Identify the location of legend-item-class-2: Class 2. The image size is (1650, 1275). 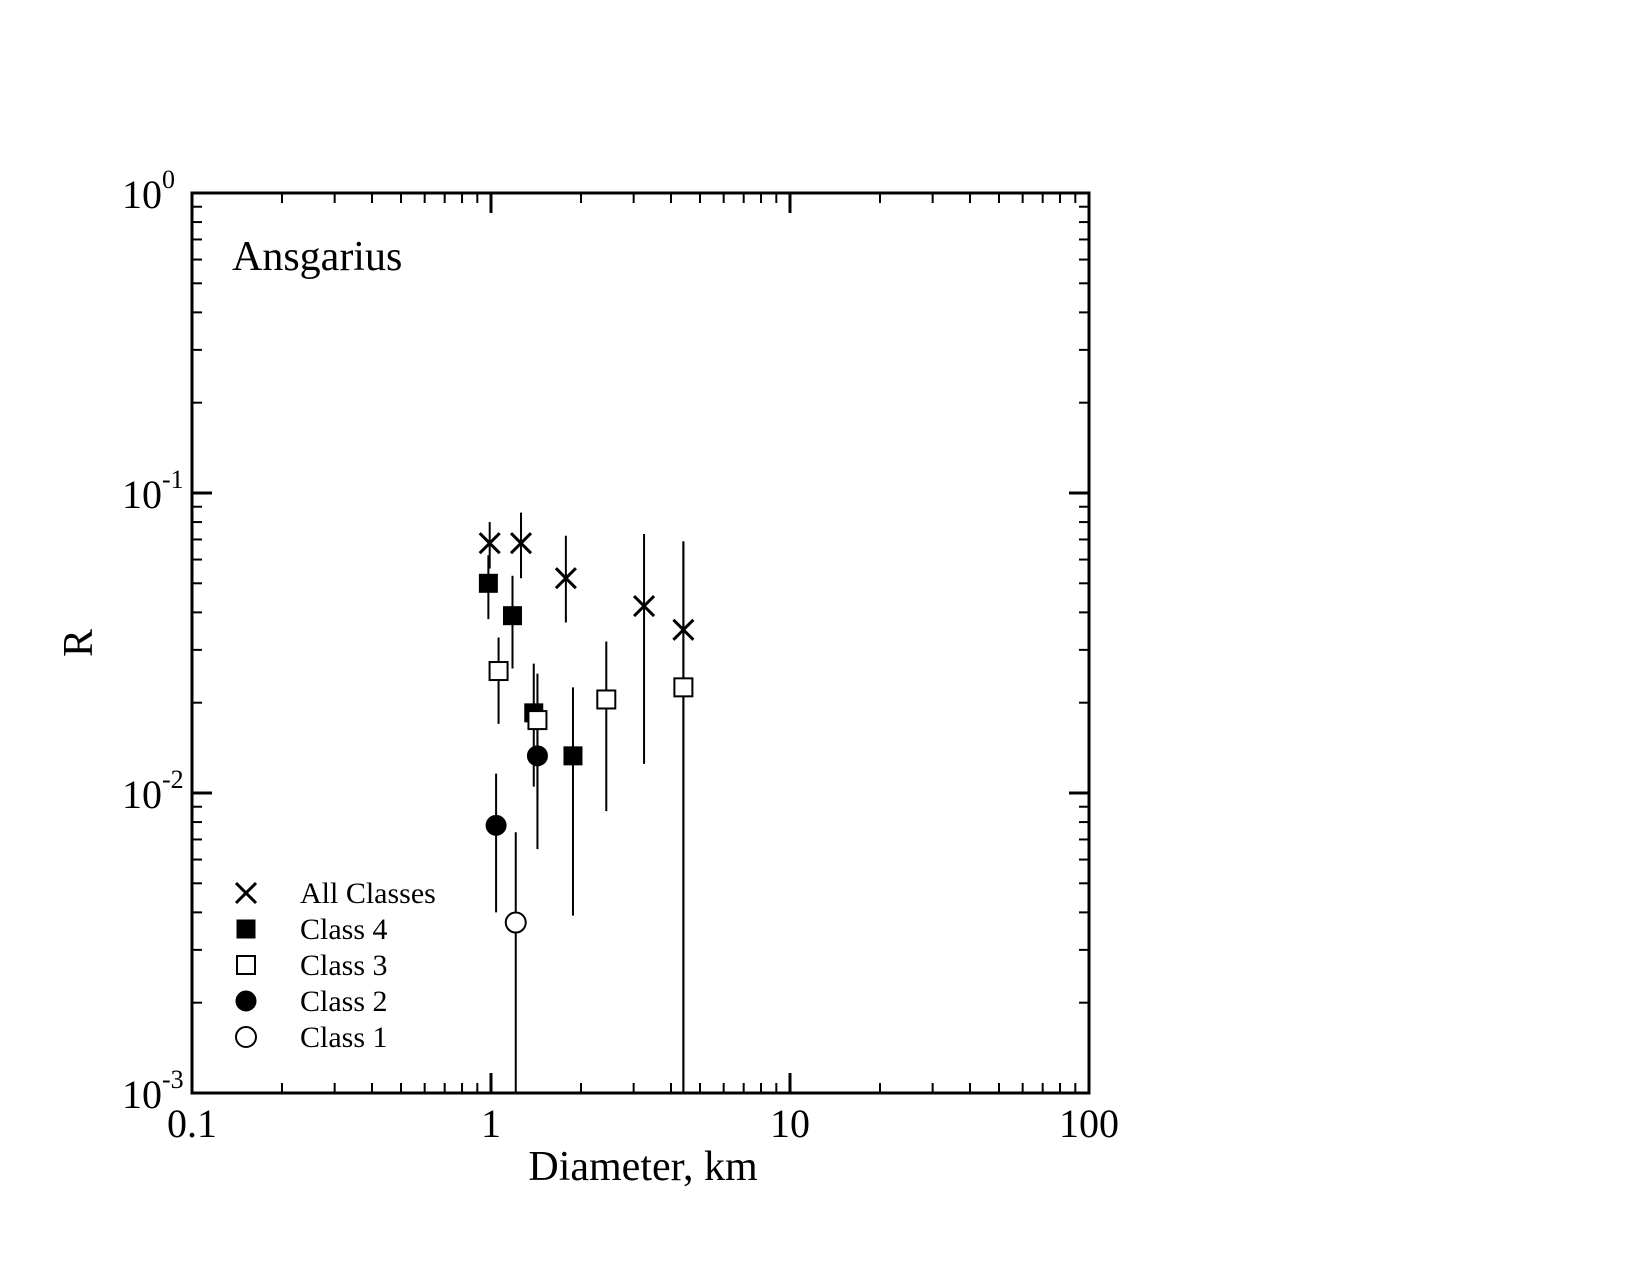
(311, 1001).